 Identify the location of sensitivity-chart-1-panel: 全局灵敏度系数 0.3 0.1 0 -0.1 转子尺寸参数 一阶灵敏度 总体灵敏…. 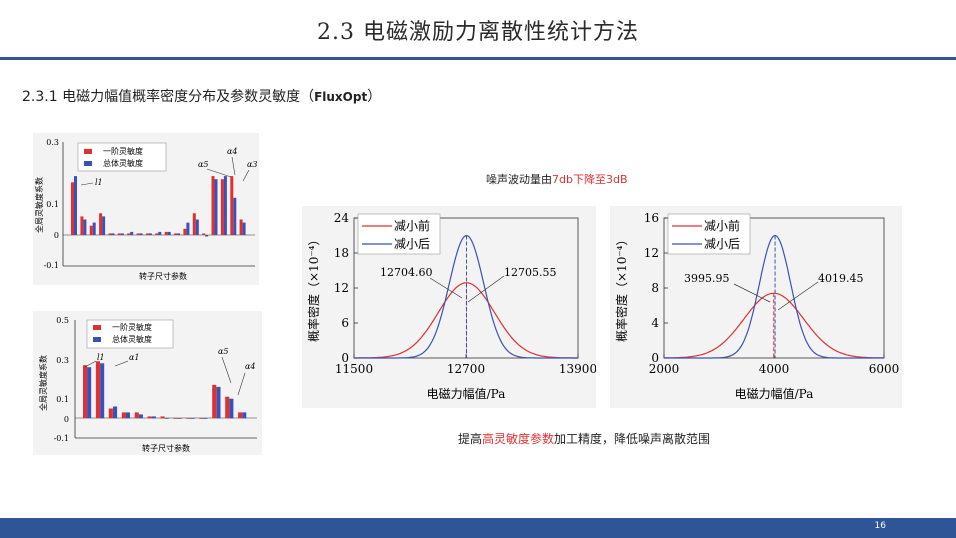
(146, 209).